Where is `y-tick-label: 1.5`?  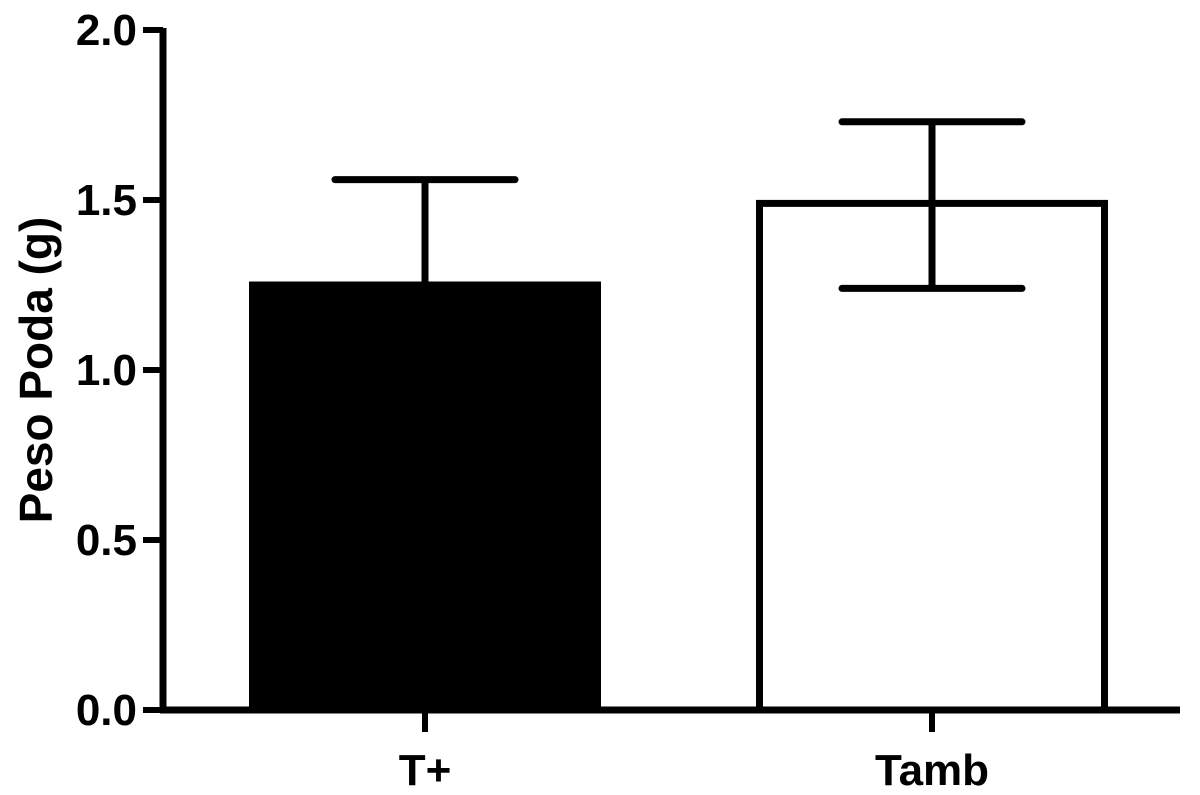
y-tick-label: 1.5 is located at coordinates (106, 200).